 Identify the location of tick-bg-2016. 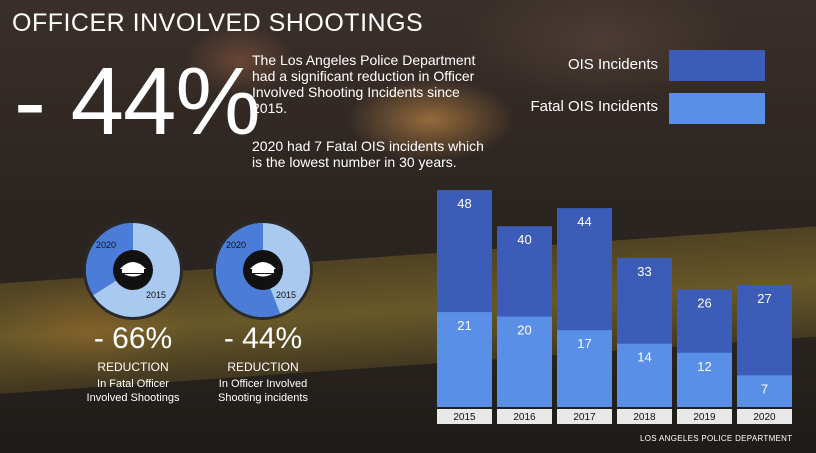
(524, 416).